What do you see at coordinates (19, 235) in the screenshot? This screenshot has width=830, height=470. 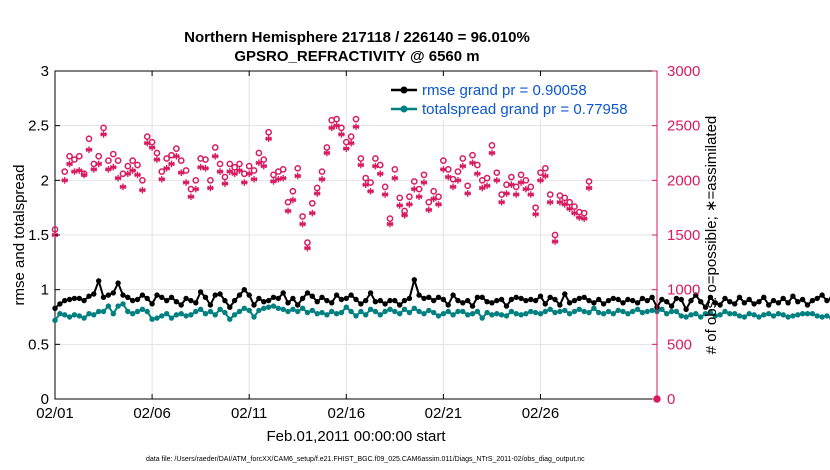 I see `left-y-axis-label: rmse and totalspread` at bounding box center [19, 235].